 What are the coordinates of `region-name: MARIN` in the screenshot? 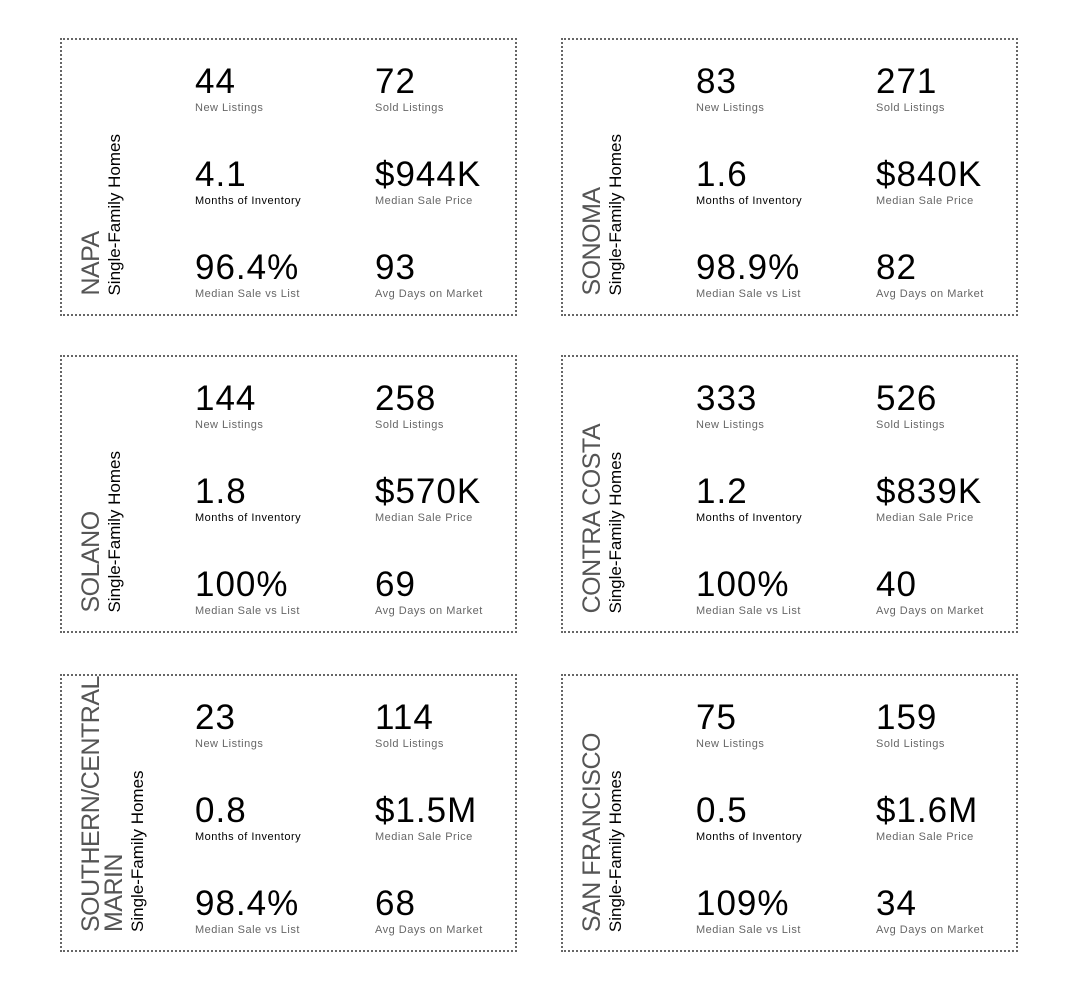 It's located at (114, 892).